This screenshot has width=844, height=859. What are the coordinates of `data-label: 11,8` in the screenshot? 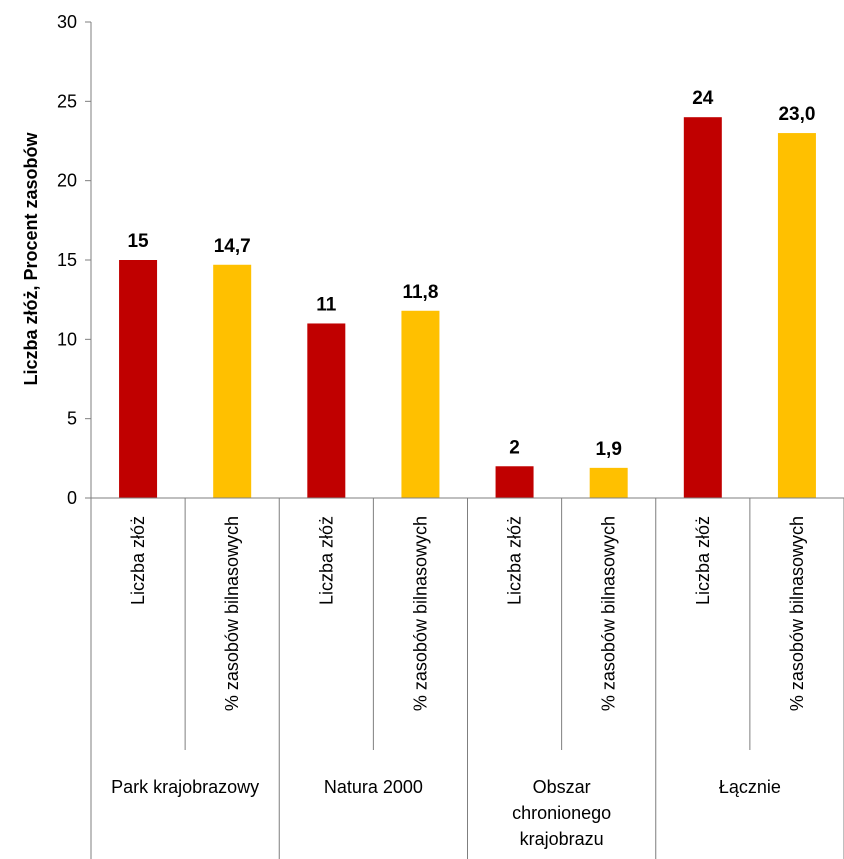 It's located at (420, 292).